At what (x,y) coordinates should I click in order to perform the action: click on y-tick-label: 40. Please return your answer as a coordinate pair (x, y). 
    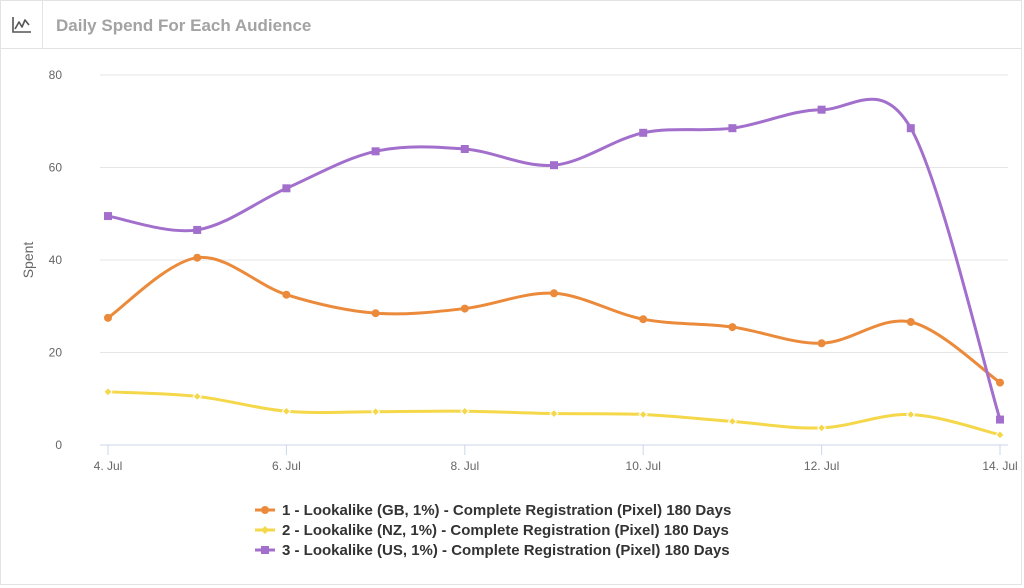
    Looking at the image, I should click on (56, 260).